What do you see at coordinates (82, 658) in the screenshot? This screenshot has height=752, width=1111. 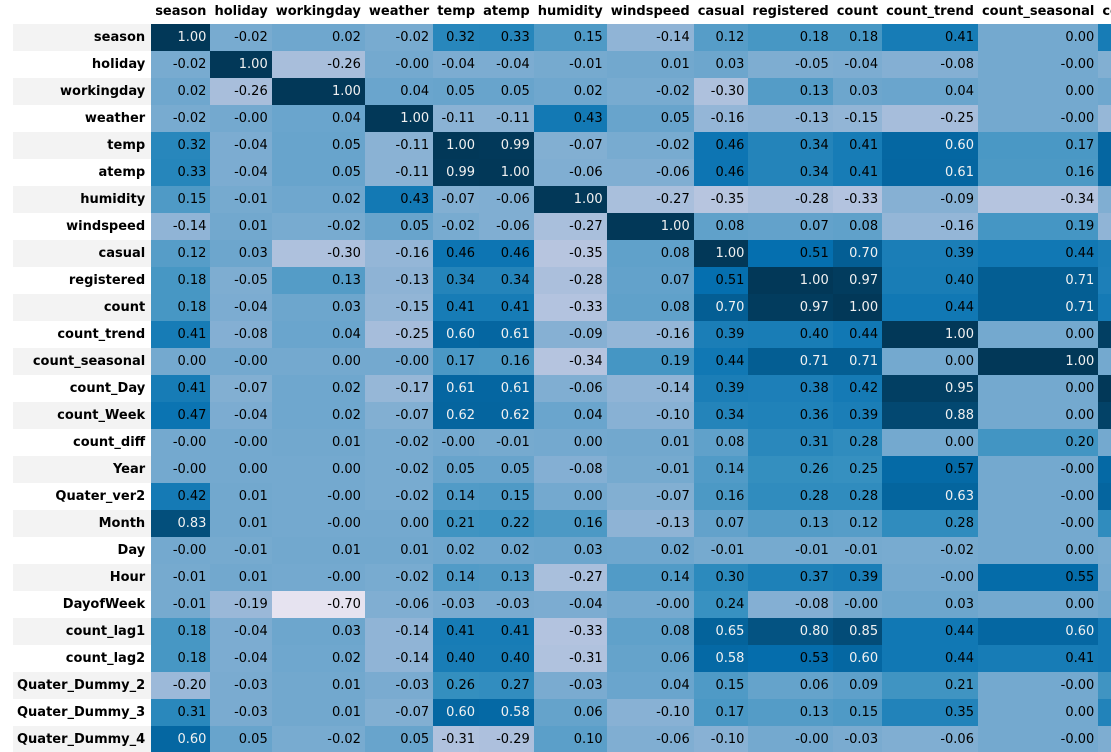 I see `row-label: count_lag2` at bounding box center [82, 658].